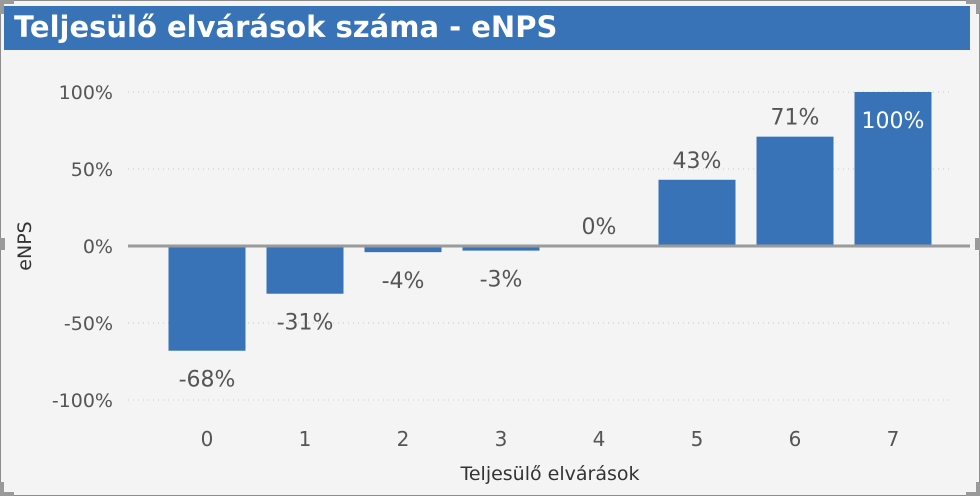  I want to click on resize-handle-bottom-right, so click(973, 489).